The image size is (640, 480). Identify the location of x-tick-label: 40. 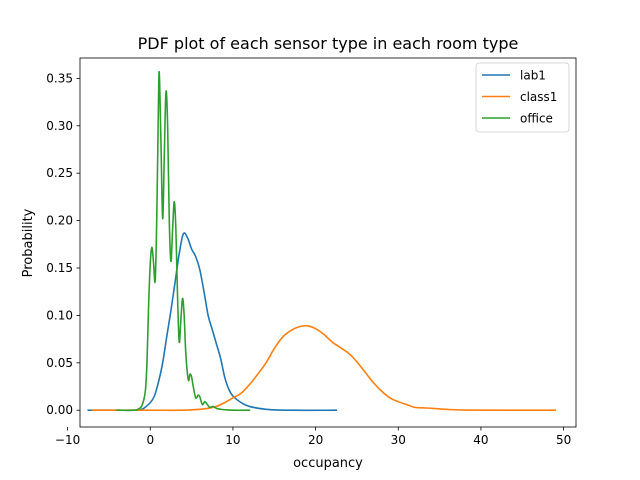
(480, 440).